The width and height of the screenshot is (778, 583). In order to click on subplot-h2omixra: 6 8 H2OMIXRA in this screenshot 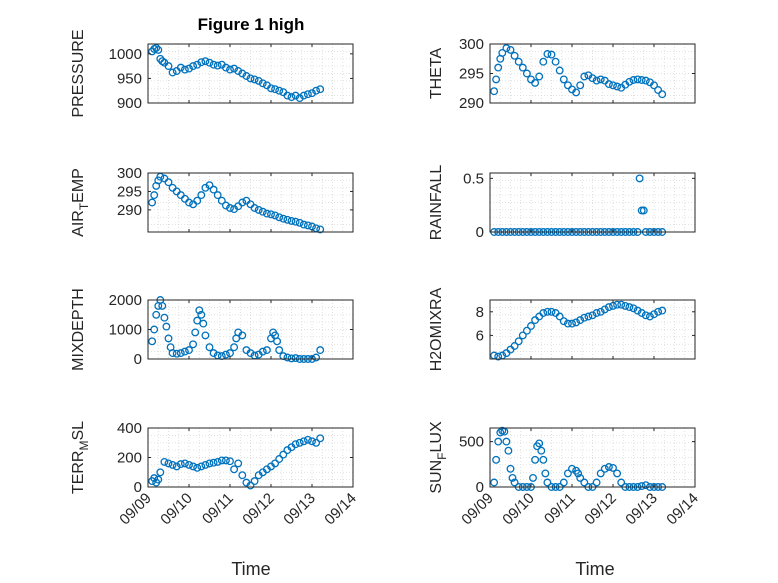, I will do `click(562, 329)`.